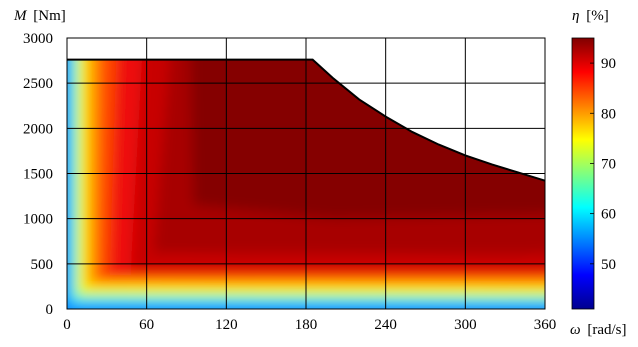 The image size is (638, 347). What do you see at coordinates (38, 129) in the screenshot?
I see `y-tick-label-4: 2000` at bounding box center [38, 129].